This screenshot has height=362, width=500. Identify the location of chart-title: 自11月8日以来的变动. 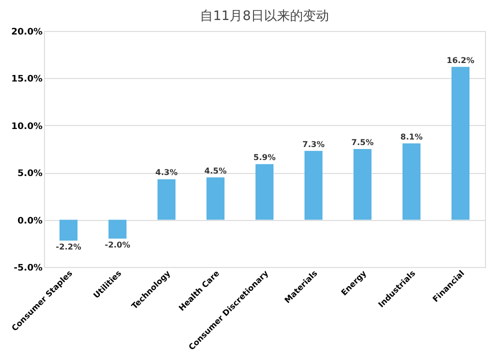
(264, 16).